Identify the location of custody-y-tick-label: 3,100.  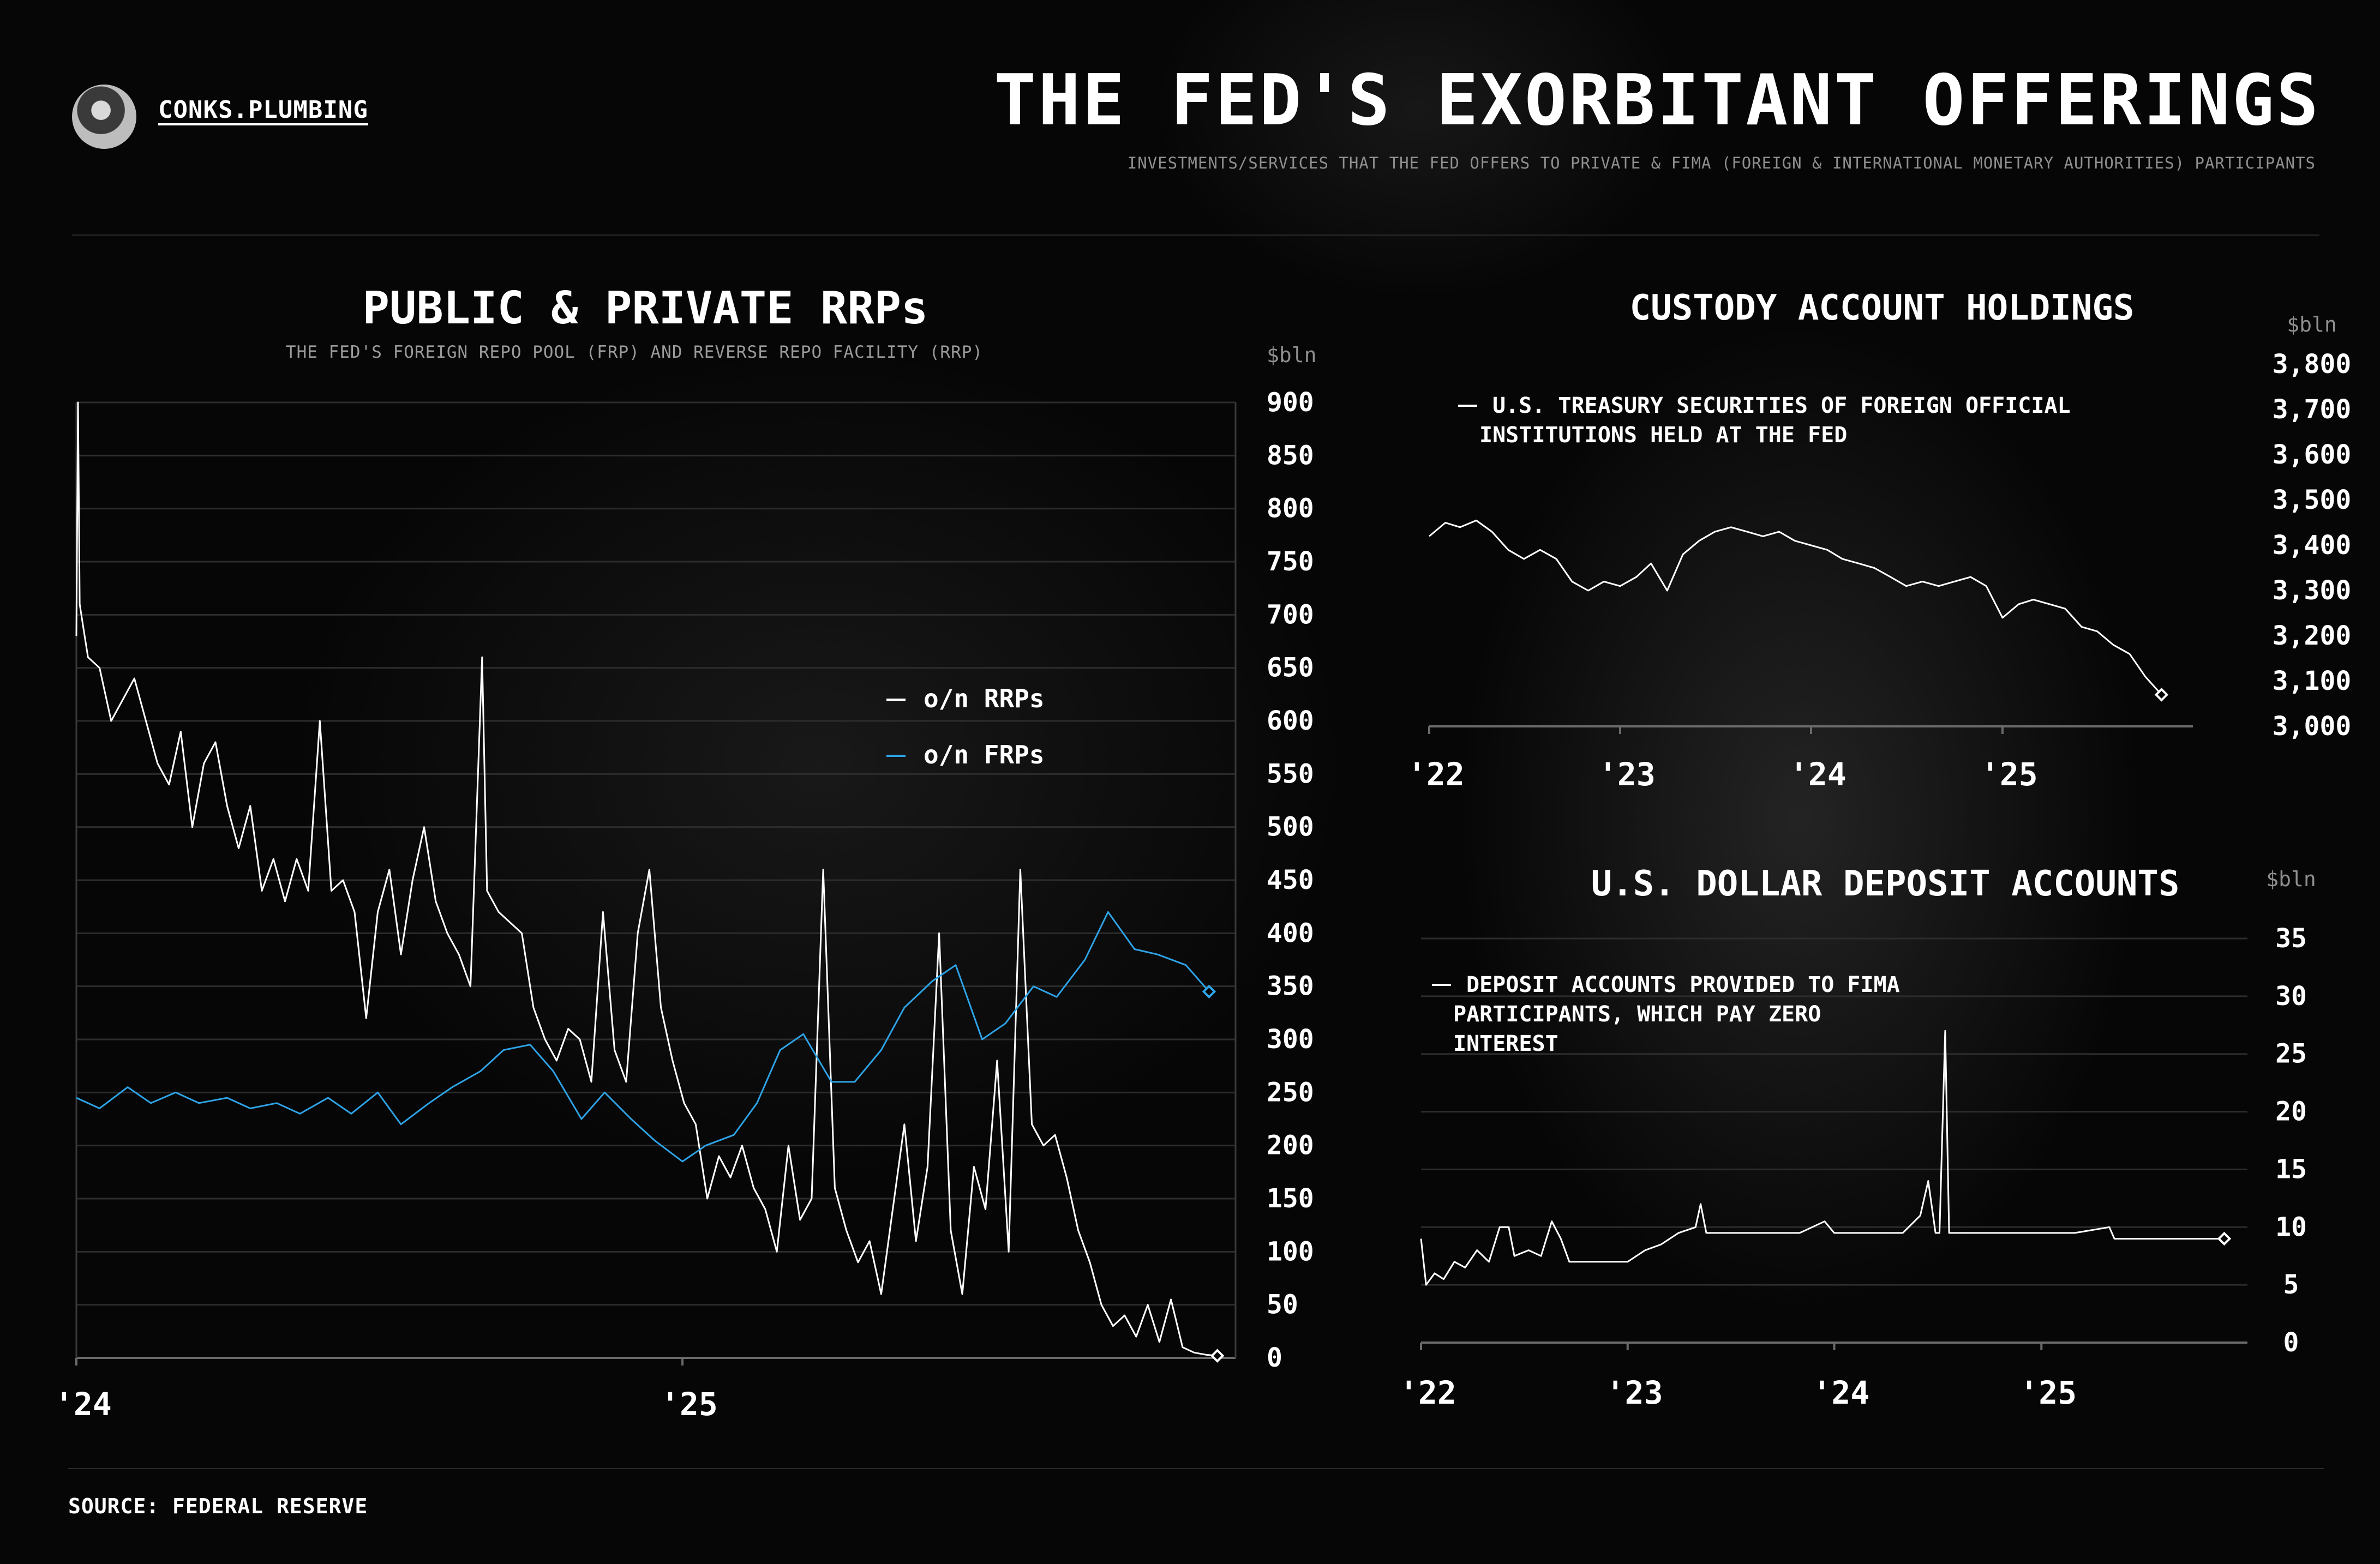
(2312, 681).